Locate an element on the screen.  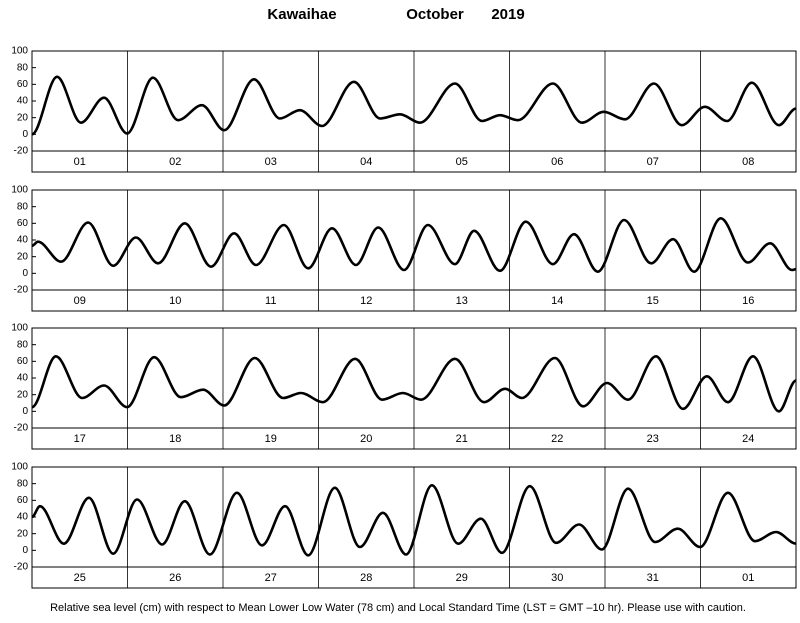
day-label: 03 is located at coordinates (271, 162).